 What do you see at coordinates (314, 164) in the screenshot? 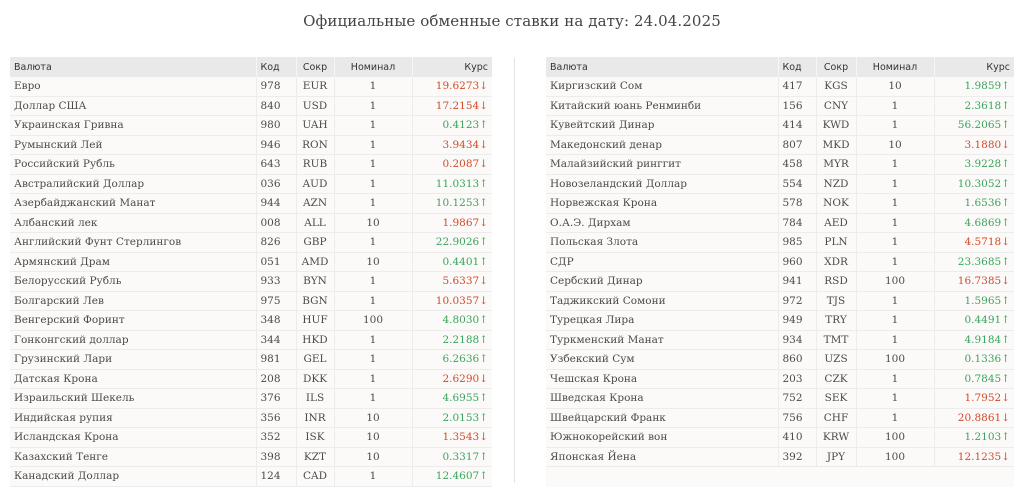
I see `currency-abbr-cell: RUB` at bounding box center [314, 164].